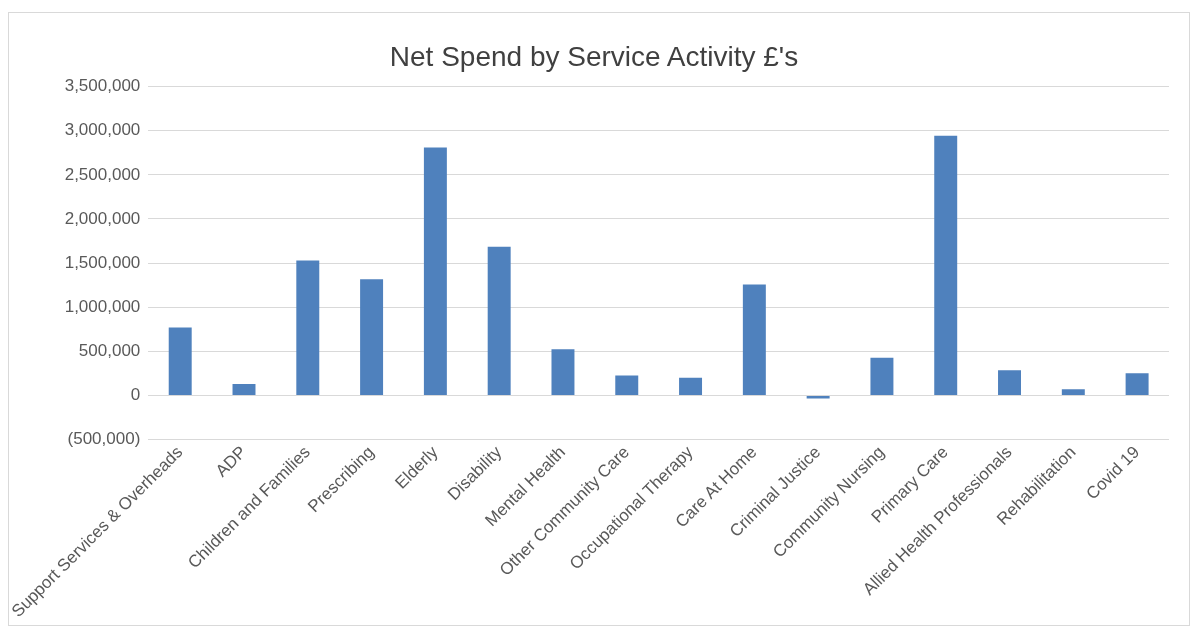 The image size is (1198, 627). Describe the element at coordinates (102, 218) in the screenshot. I see `y-tick-label: 2,000,000` at that location.